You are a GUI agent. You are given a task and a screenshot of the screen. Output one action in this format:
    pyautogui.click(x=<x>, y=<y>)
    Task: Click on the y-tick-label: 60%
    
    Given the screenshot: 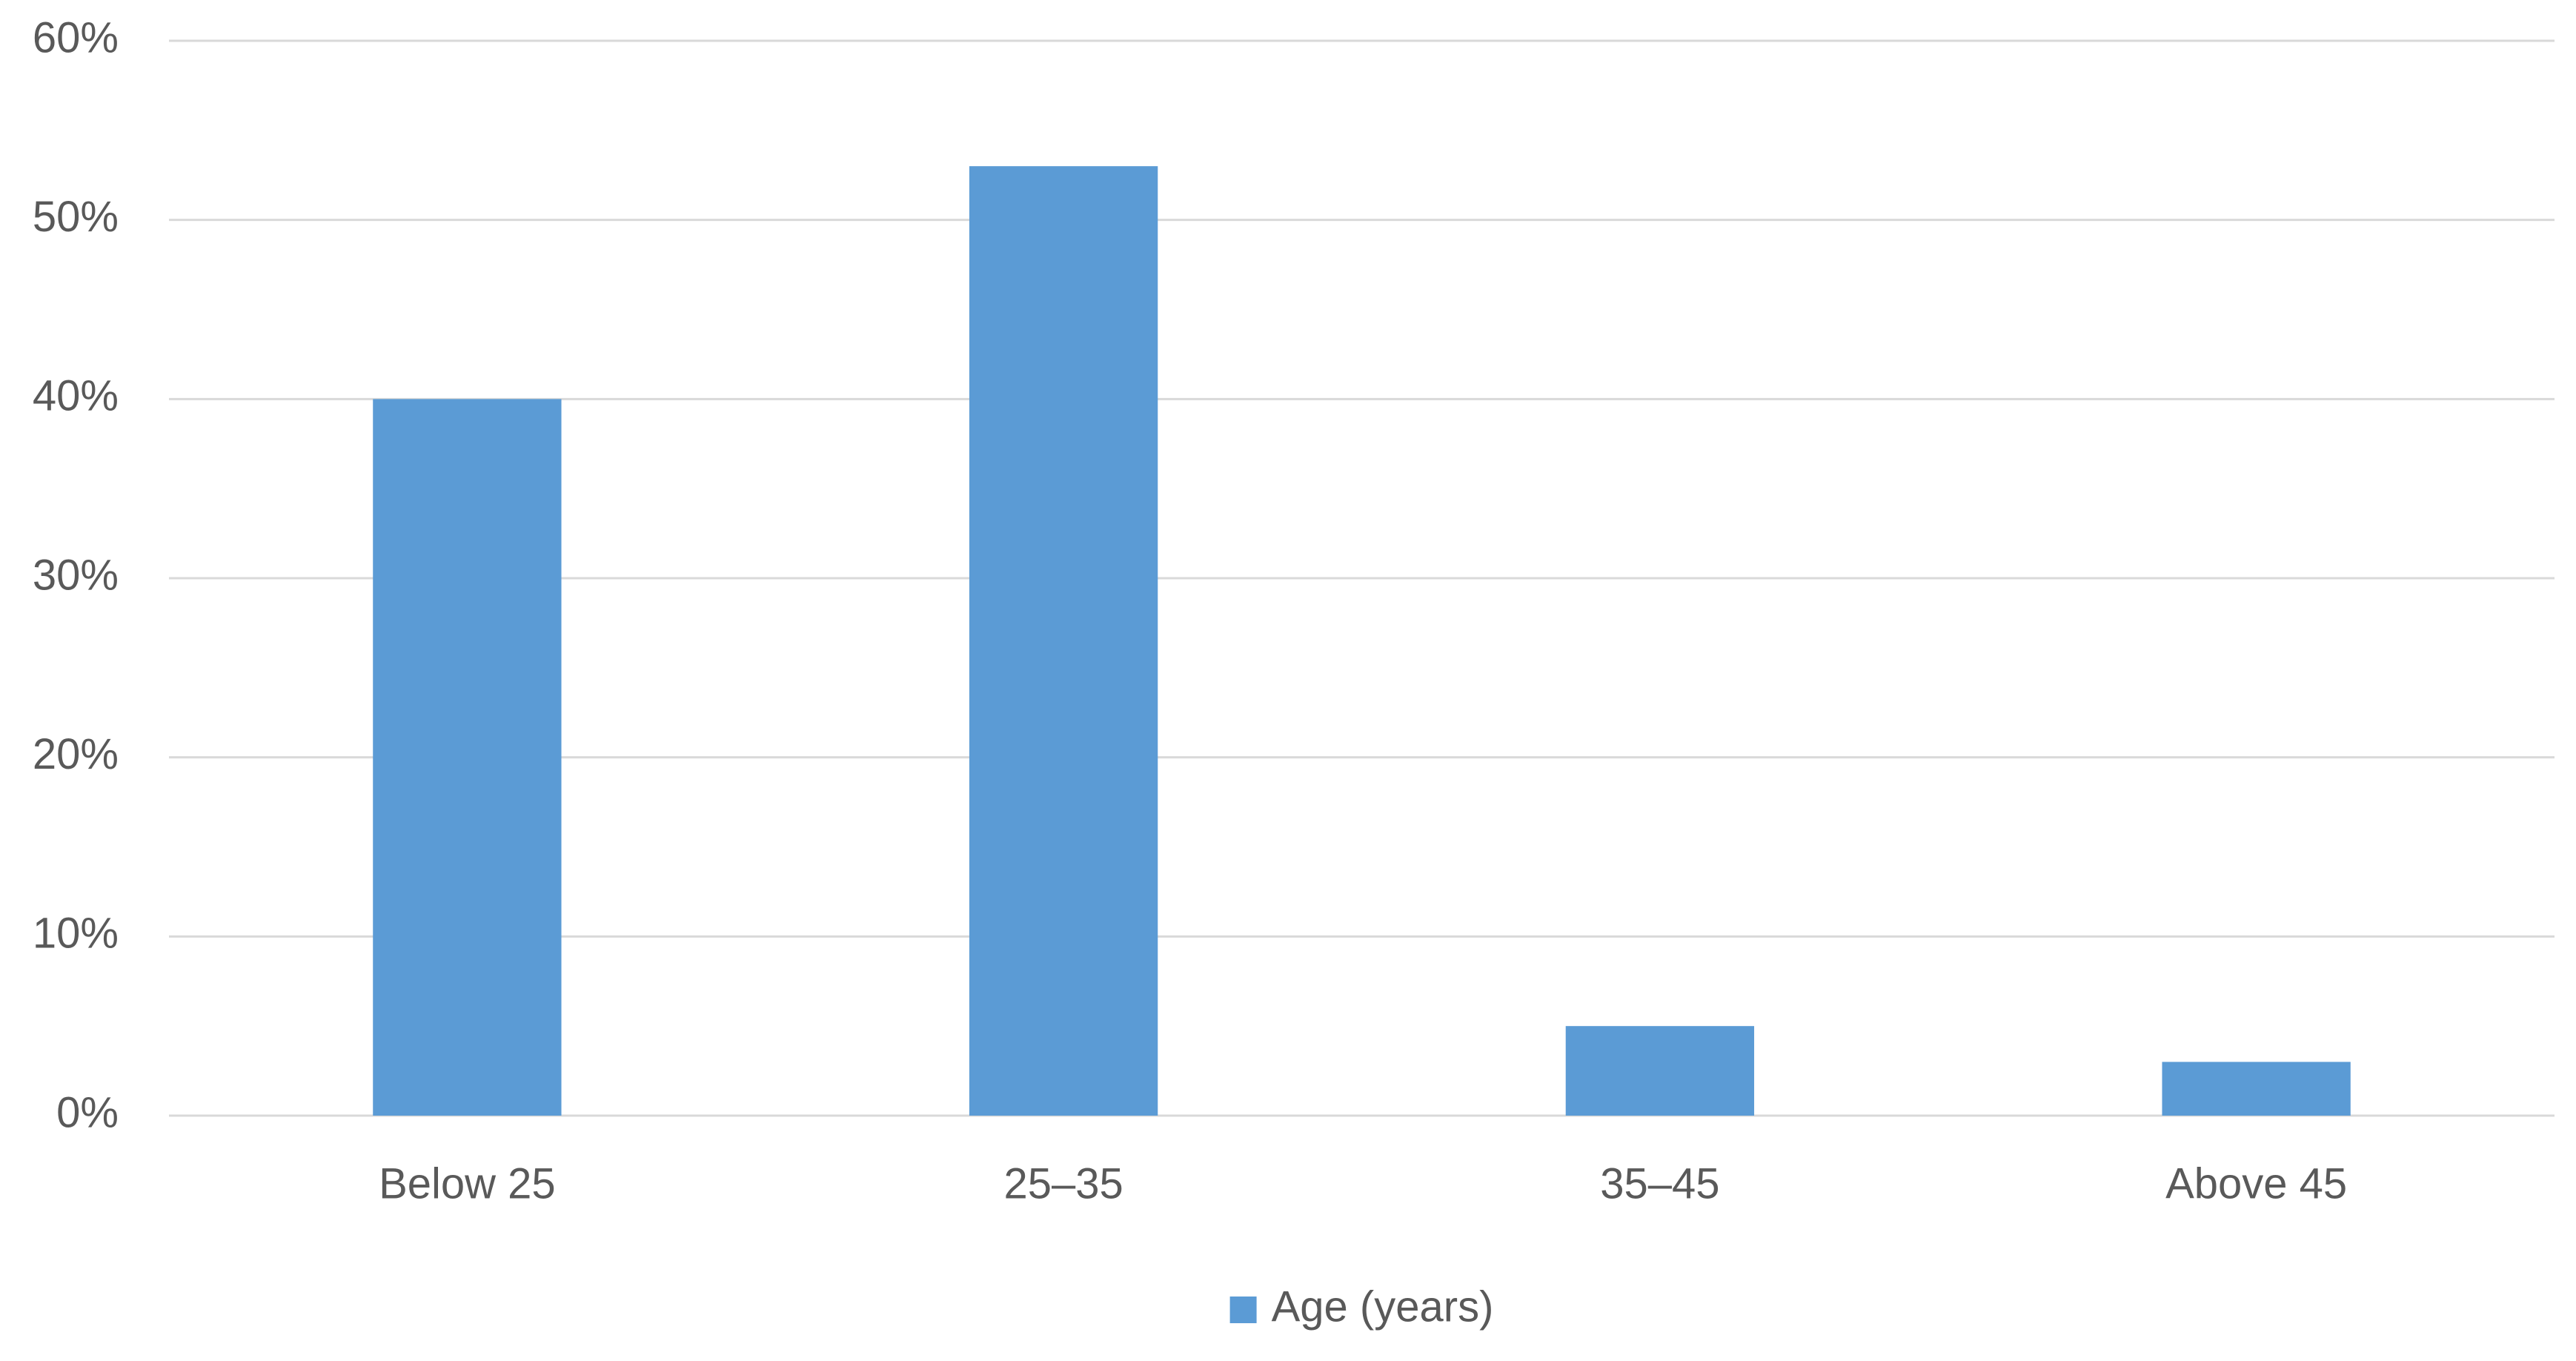 What is the action you would take?
    pyautogui.click(x=76, y=37)
    